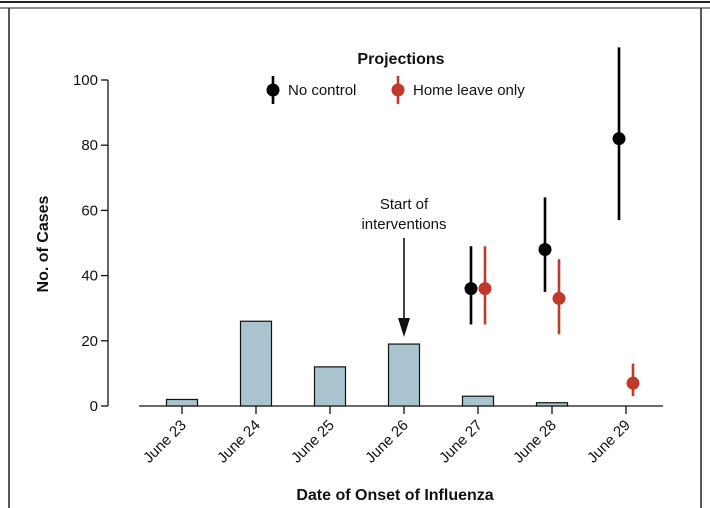 Image resolution: width=710 pixels, height=508 pixels. Describe the element at coordinates (85, 80) in the screenshot. I see `y-tick-label-100: 100` at that location.